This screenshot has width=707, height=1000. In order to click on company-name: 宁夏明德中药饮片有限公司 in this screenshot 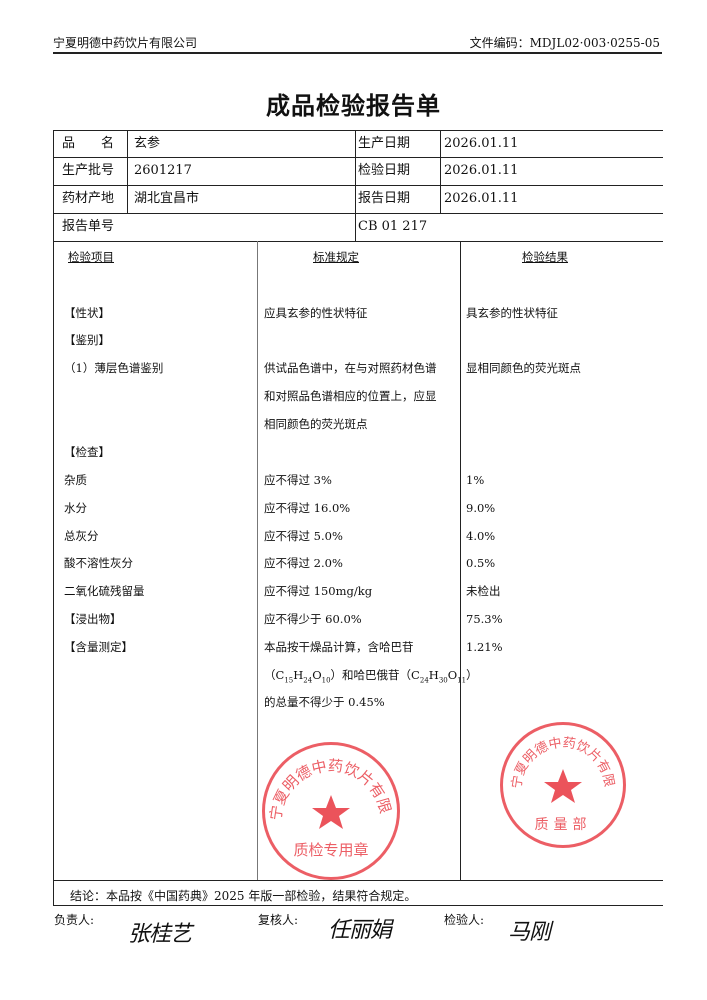, I will do `click(125, 43)`.